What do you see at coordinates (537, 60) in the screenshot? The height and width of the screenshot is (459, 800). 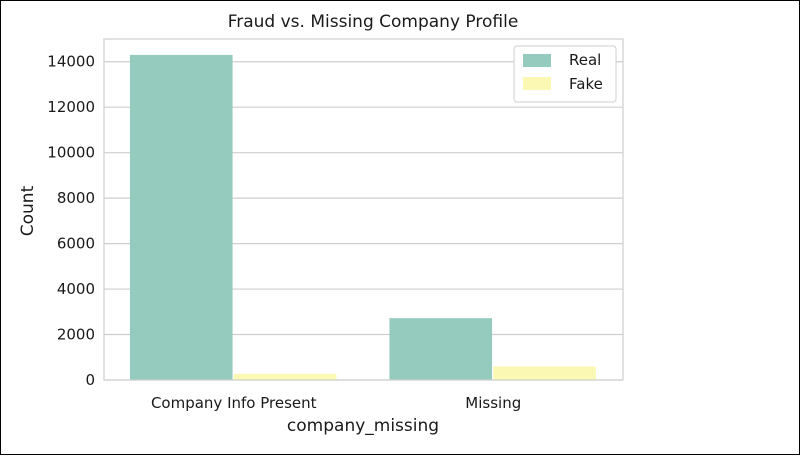 I see `legend-swatch-real` at bounding box center [537, 60].